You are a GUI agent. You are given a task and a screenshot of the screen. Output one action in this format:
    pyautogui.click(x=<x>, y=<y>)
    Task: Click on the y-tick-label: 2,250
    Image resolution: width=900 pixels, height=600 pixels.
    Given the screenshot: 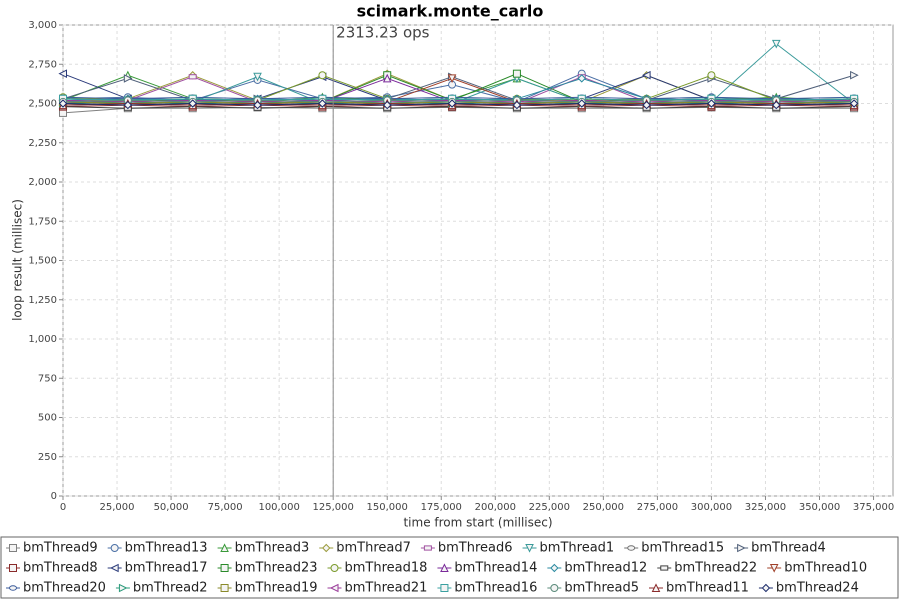 What is the action you would take?
    pyautogui.click(x=42, y=143)
    